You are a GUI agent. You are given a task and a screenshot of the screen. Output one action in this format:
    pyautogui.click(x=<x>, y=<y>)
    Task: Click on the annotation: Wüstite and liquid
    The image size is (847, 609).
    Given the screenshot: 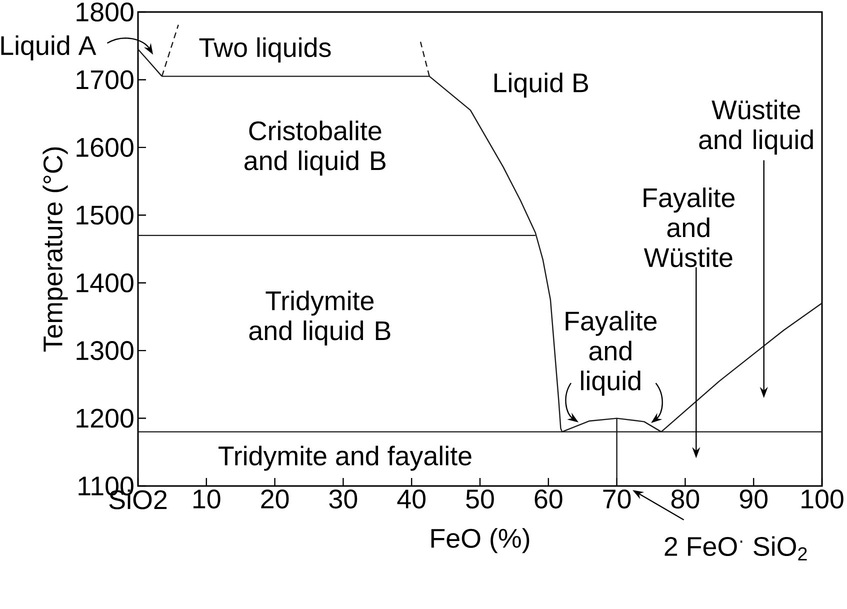 What is the action you would take?
    pyautogui.click(x=756, y=127)
    